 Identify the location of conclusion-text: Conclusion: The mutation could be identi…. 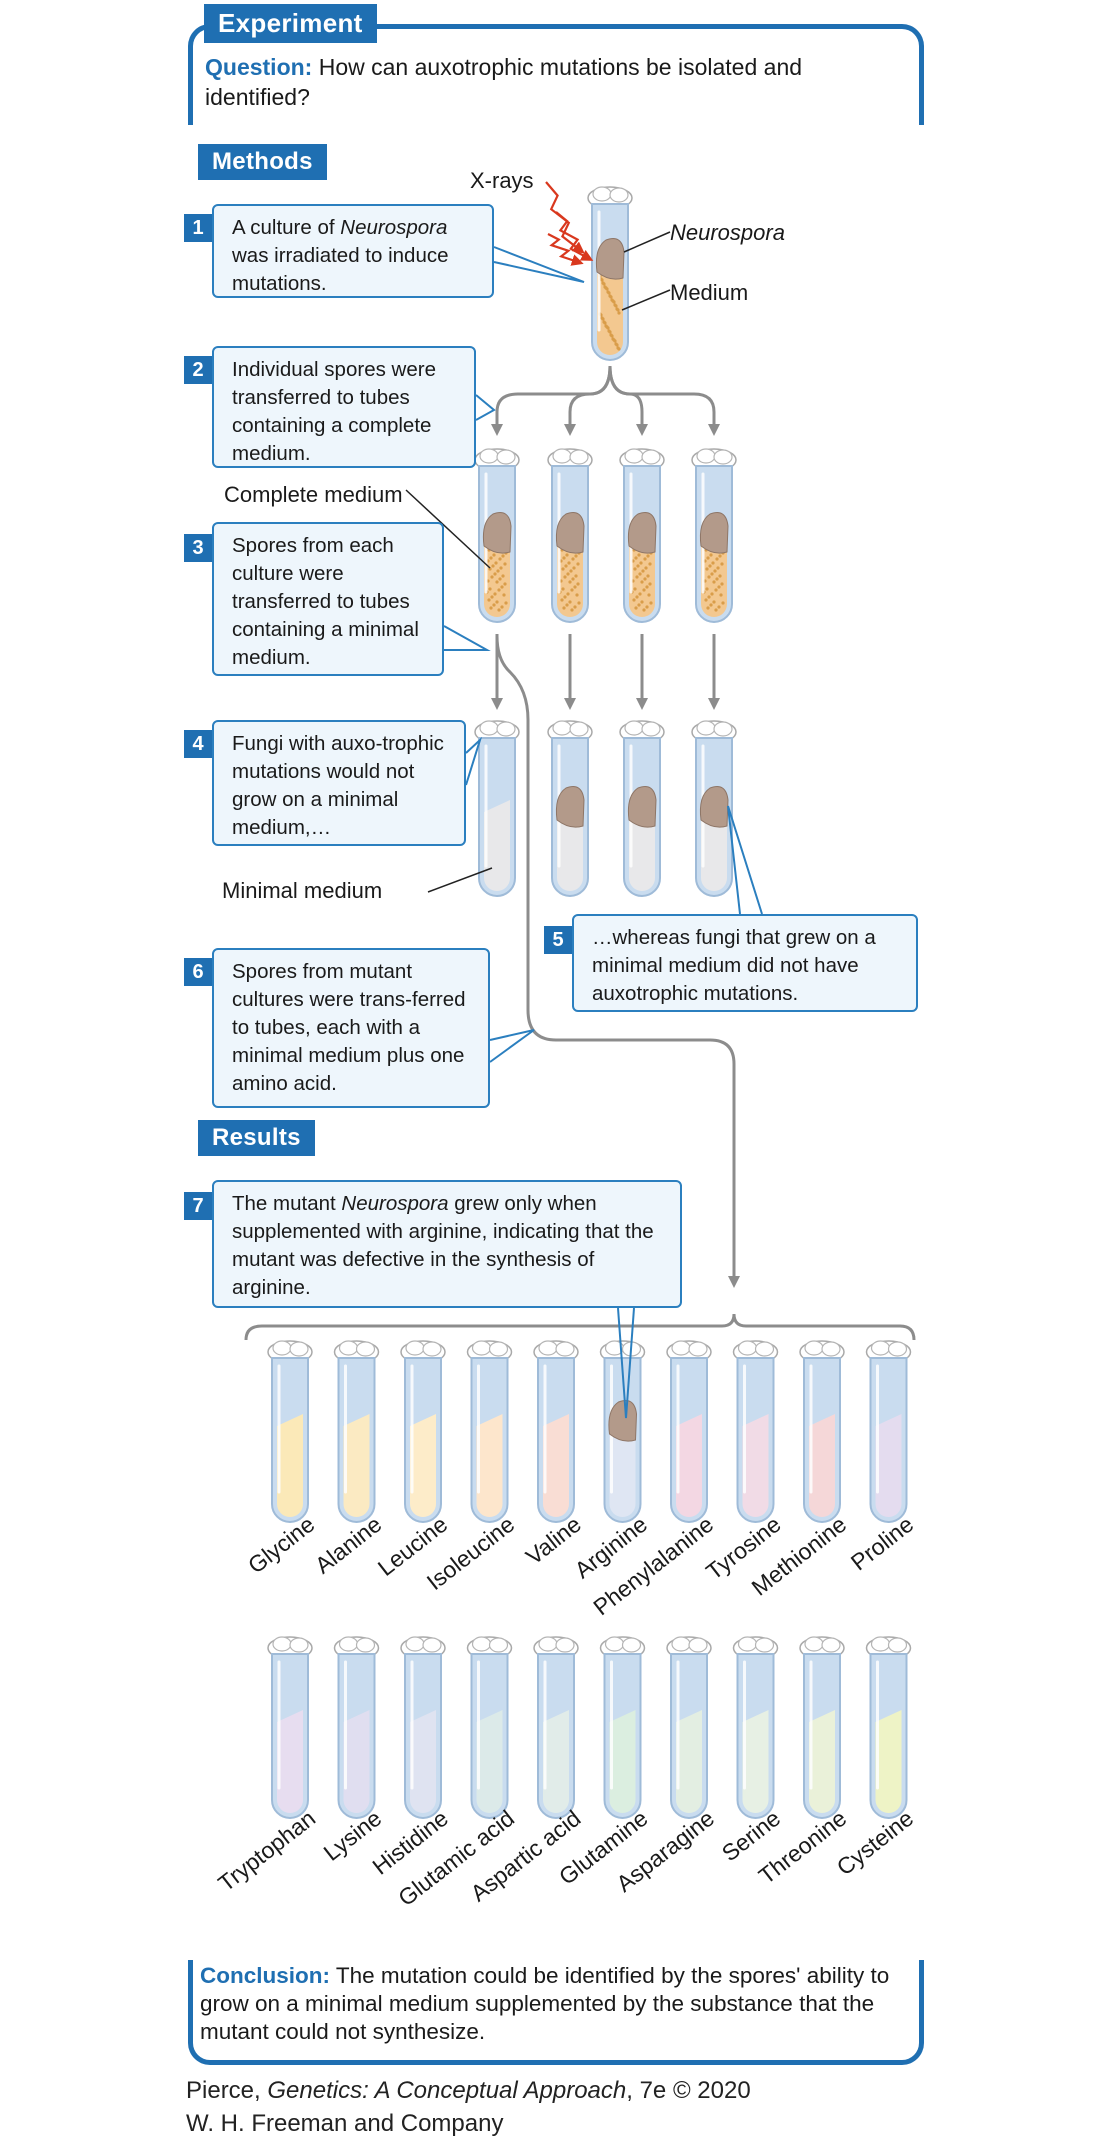
(555, 2004).